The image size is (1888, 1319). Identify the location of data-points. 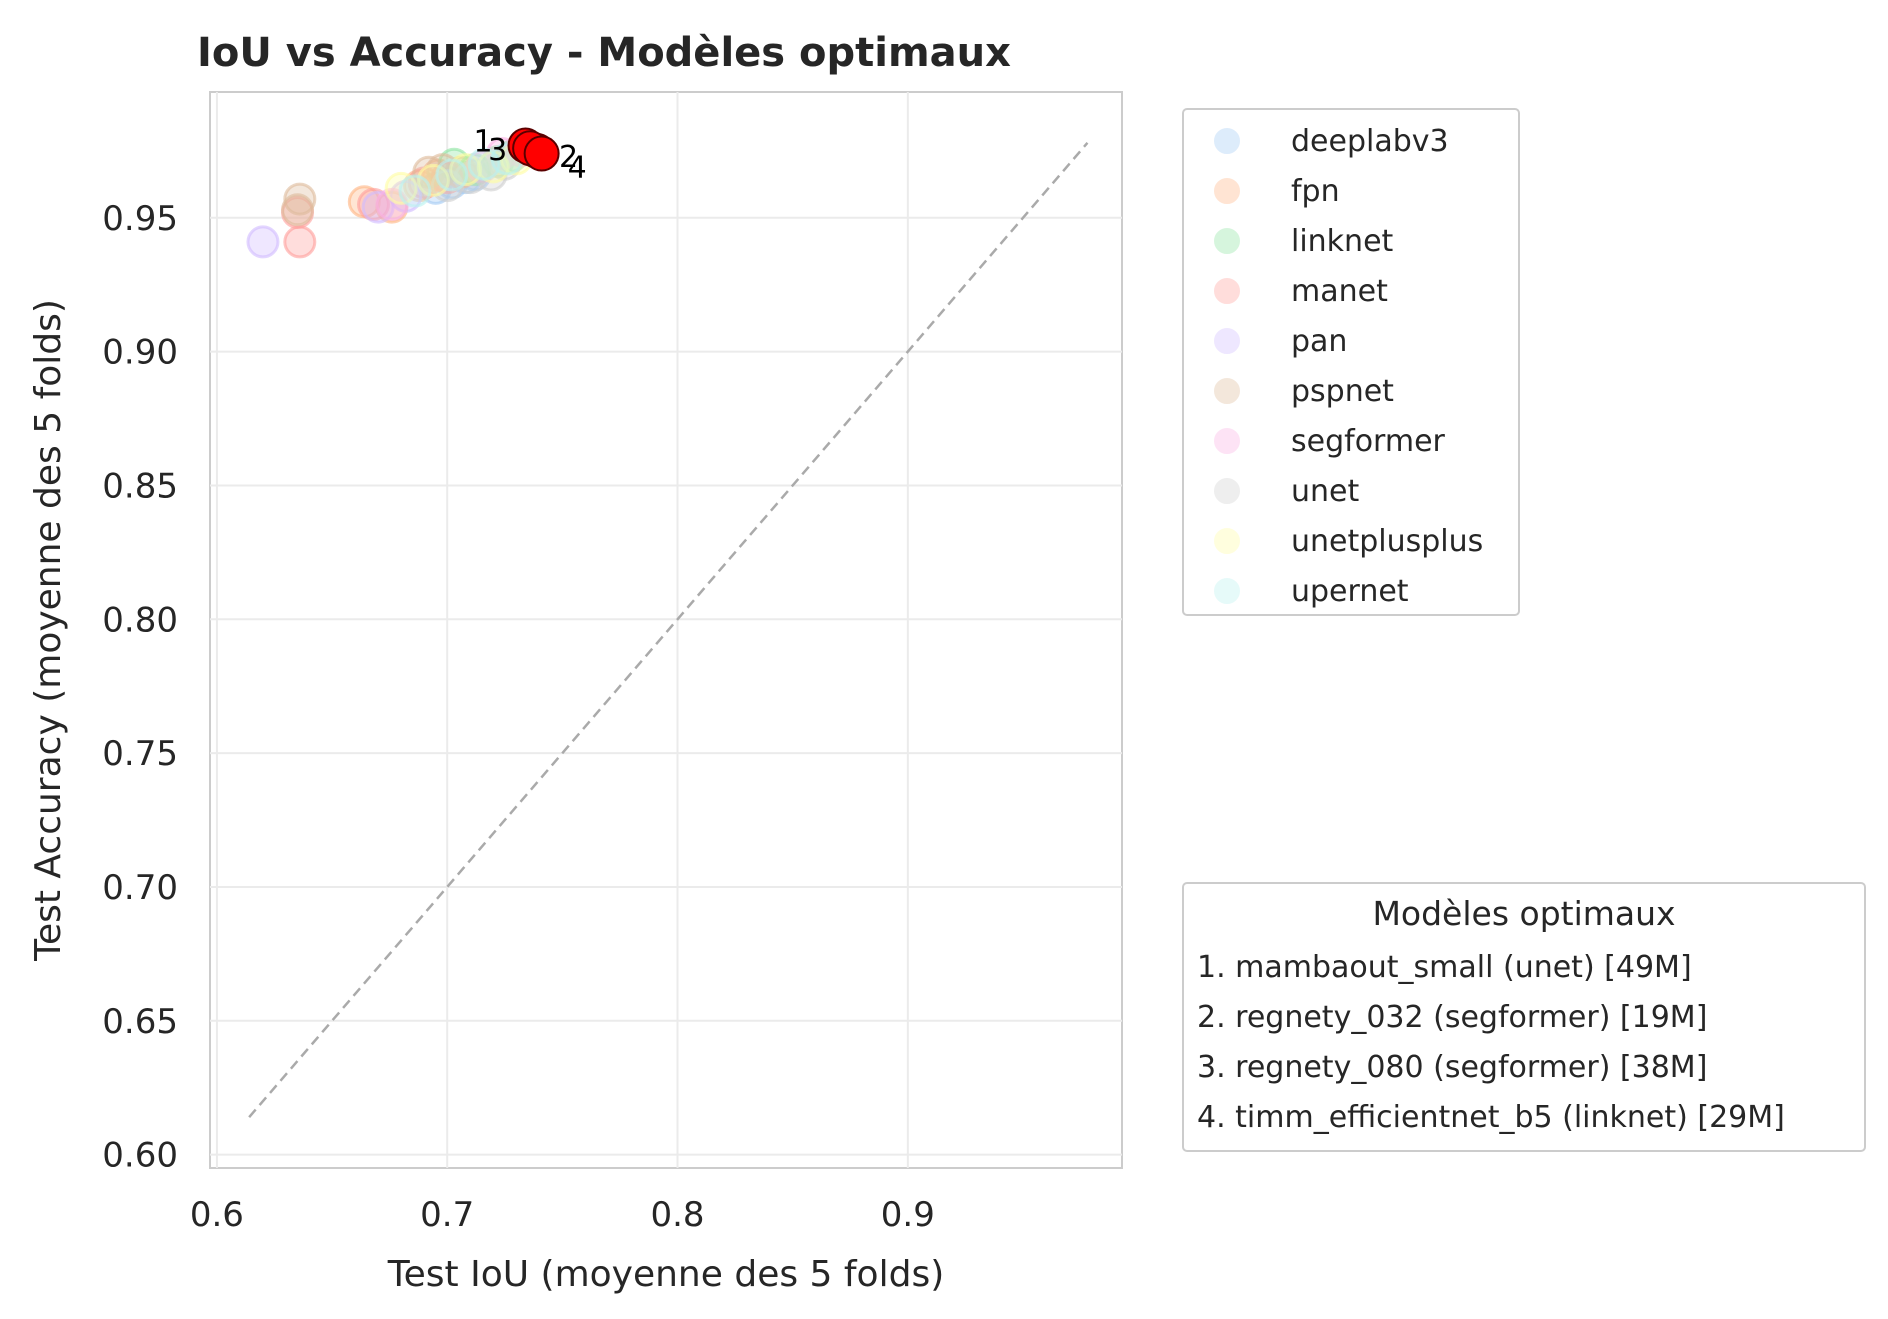
(392, 196).